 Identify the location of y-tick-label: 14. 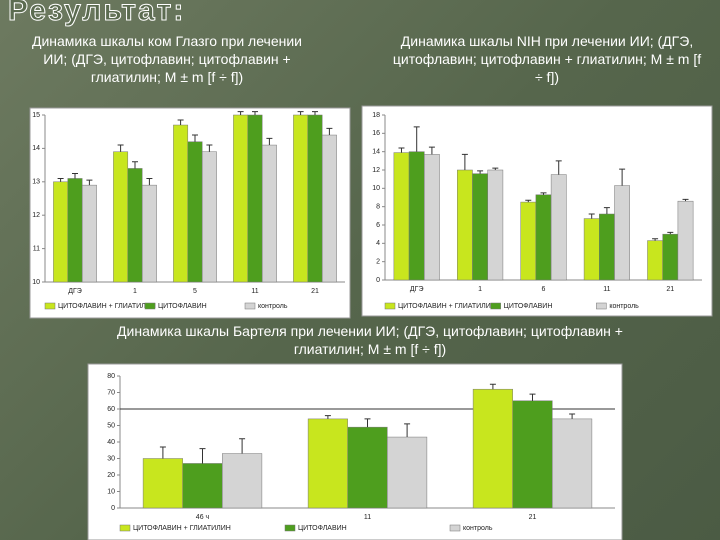
(36, 148).